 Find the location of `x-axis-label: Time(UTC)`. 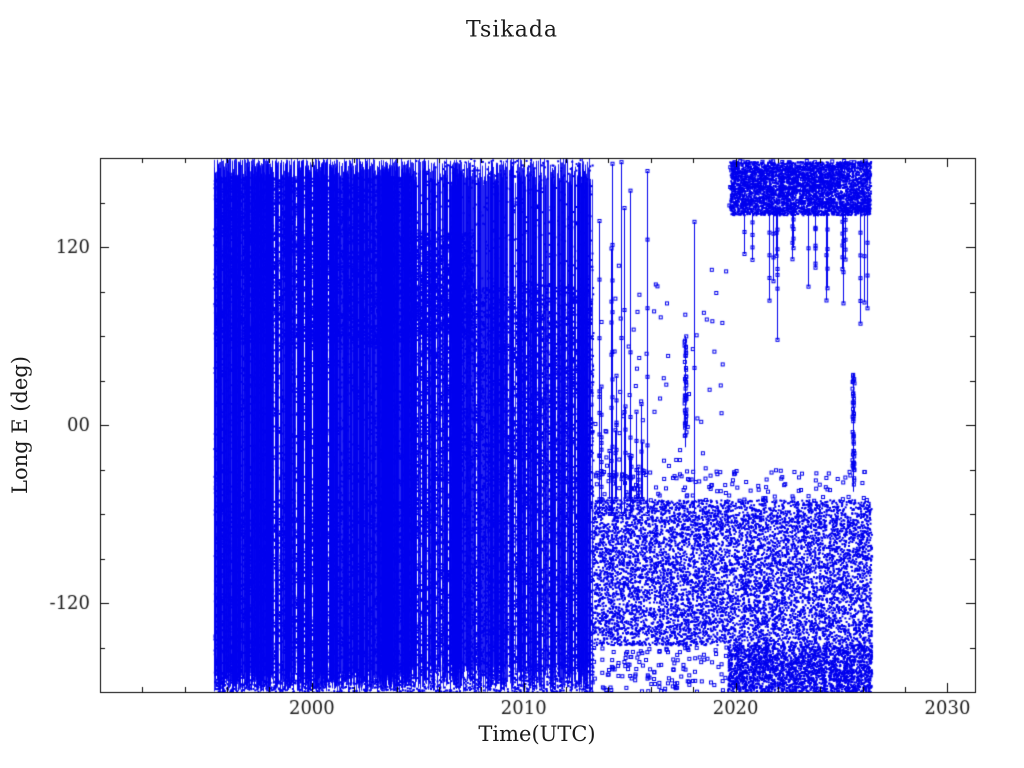

x-axis-label: Time(UTC) is located at coordinates (537, 734).